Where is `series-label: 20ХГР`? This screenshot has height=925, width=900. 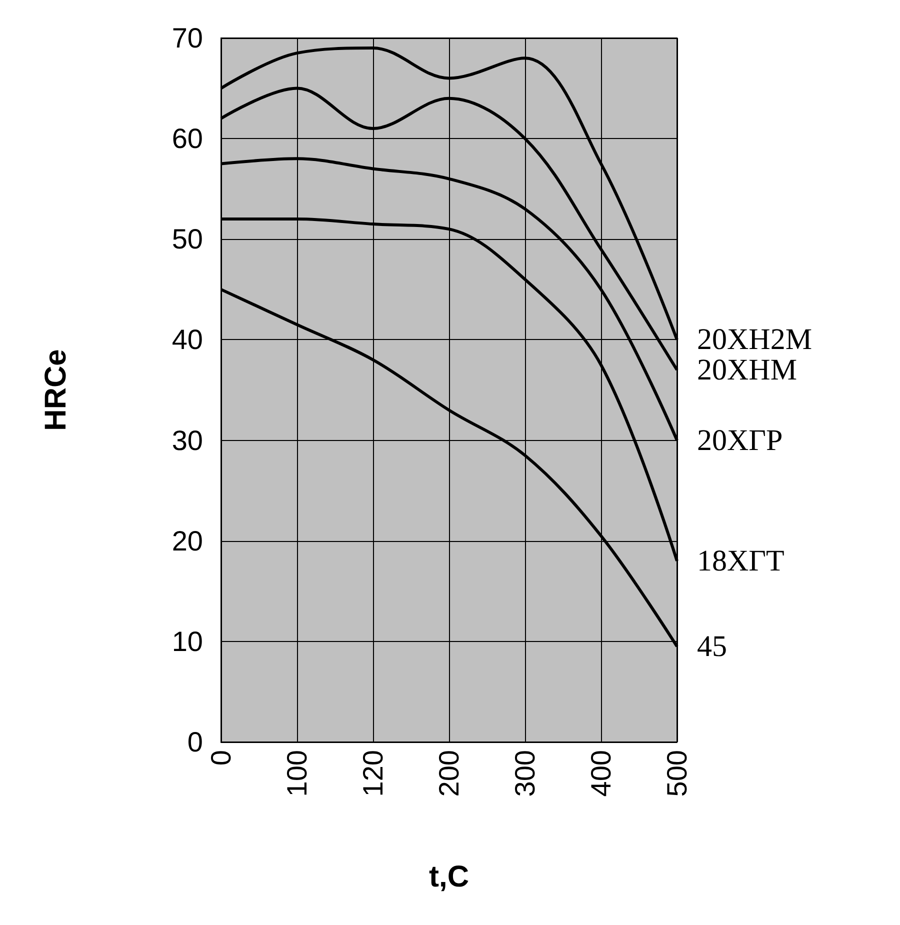 series-label: 20ХГР is located at coordinates (740, 440).